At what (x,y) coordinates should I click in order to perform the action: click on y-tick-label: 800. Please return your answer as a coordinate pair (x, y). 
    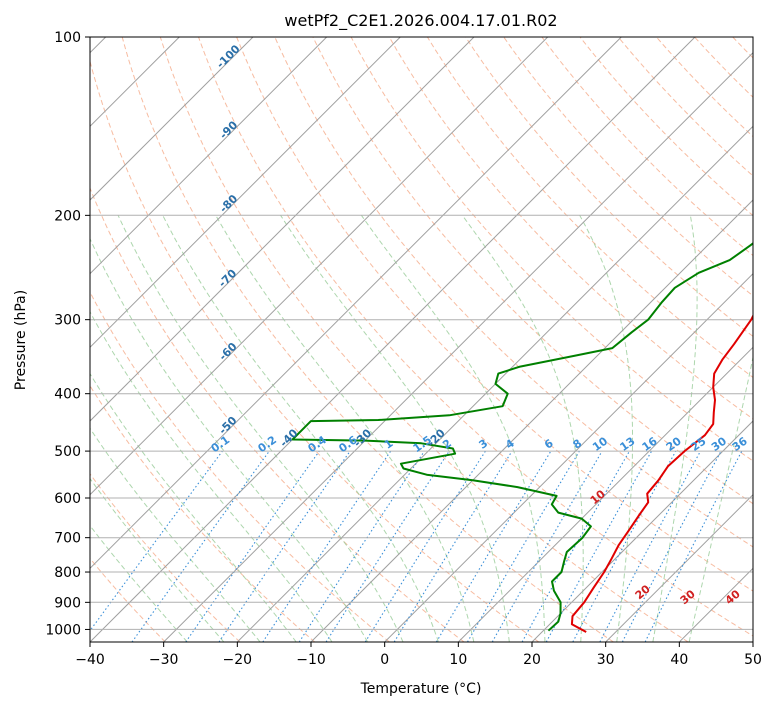
    Looking at the image, I should click on (67, 573).